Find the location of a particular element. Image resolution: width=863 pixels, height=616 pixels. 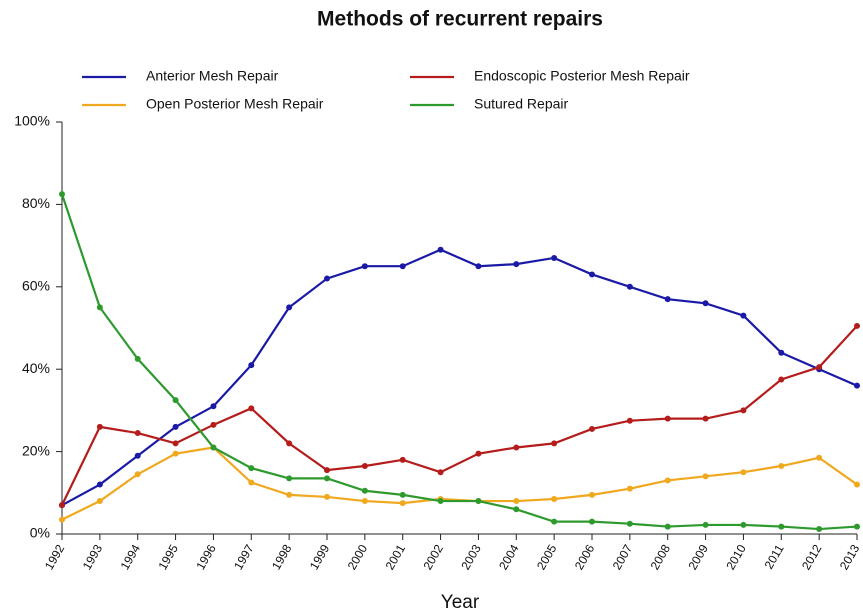

x-tick-label: 2013 is located at coordinates (850, 557).